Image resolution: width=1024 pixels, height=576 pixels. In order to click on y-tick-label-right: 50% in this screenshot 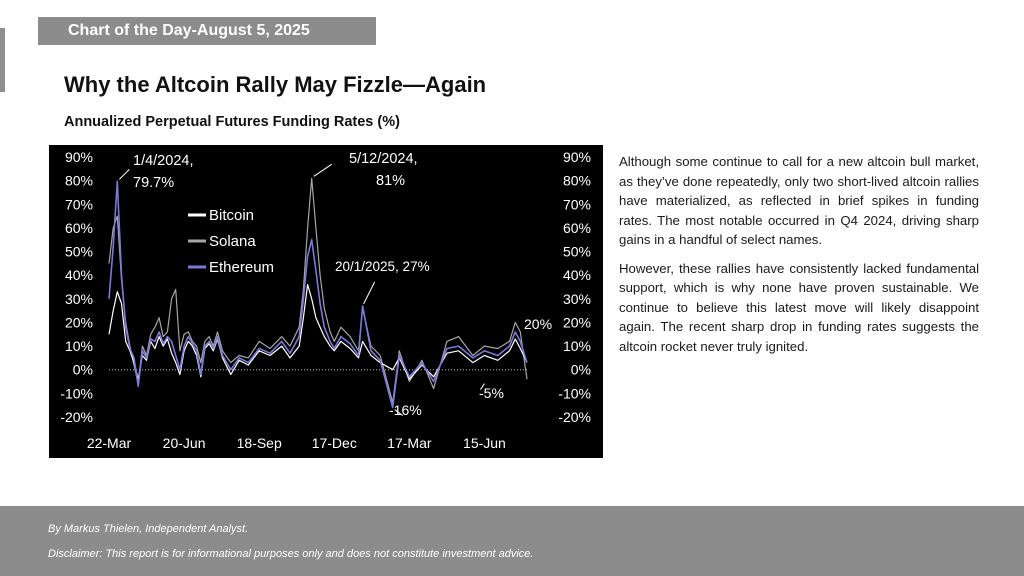, I will do `click(577, 252)`.